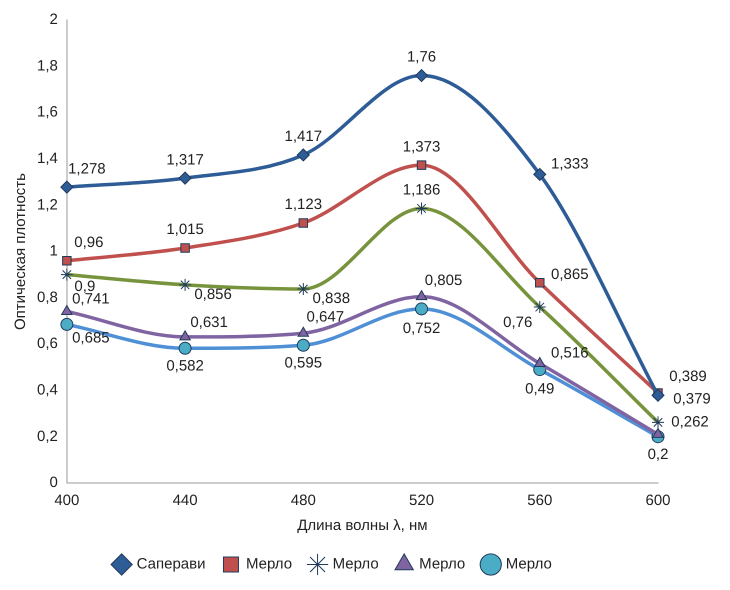 The height and width of the screenshot is (590, 730). I want to click on y-axis-title: Оптическая плотность, so click(21, 251).